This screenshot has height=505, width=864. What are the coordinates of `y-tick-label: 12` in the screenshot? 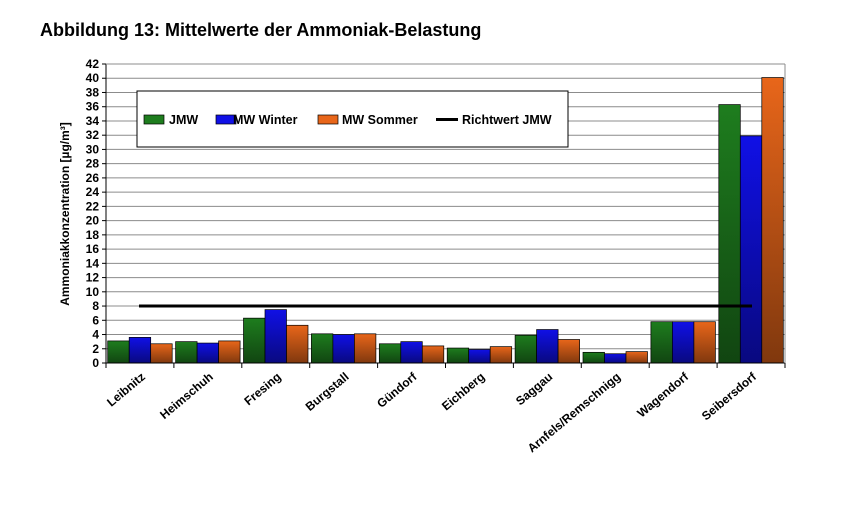 It's located at (93, 278).